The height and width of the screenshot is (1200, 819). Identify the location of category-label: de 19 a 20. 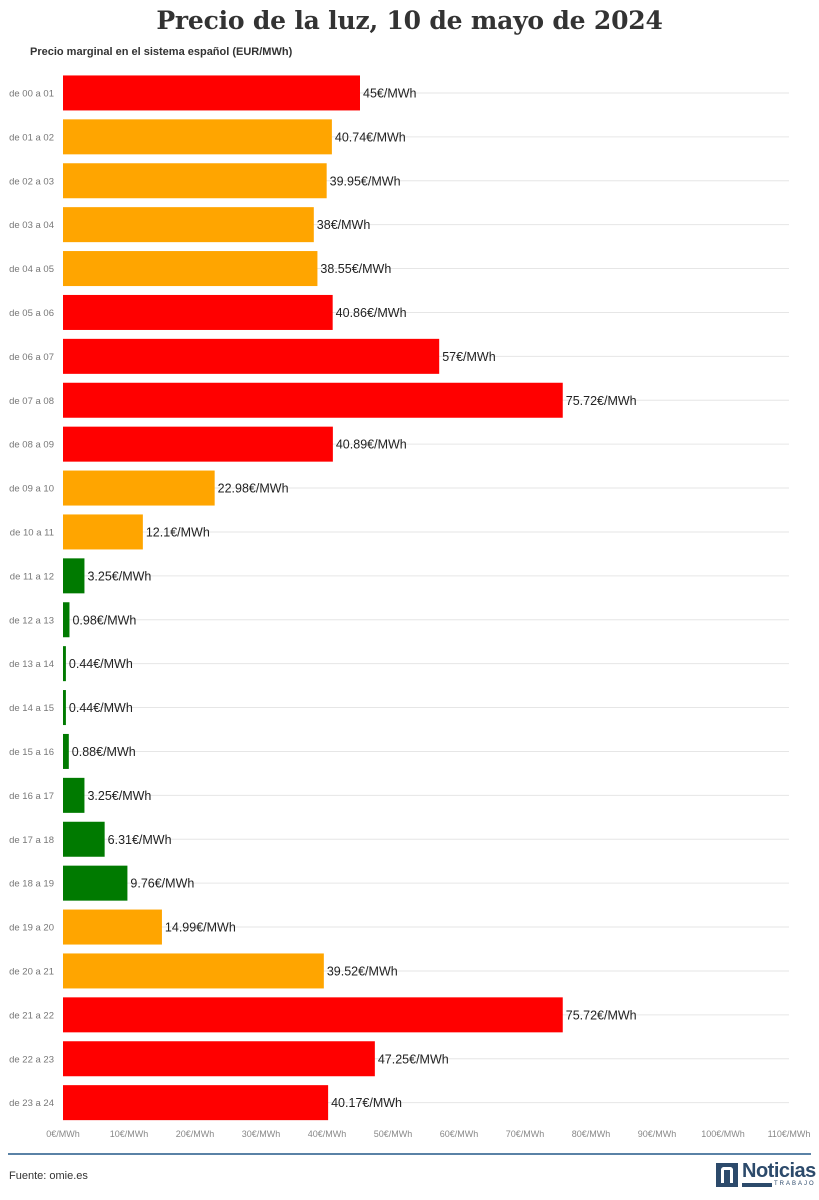
(31, 928).